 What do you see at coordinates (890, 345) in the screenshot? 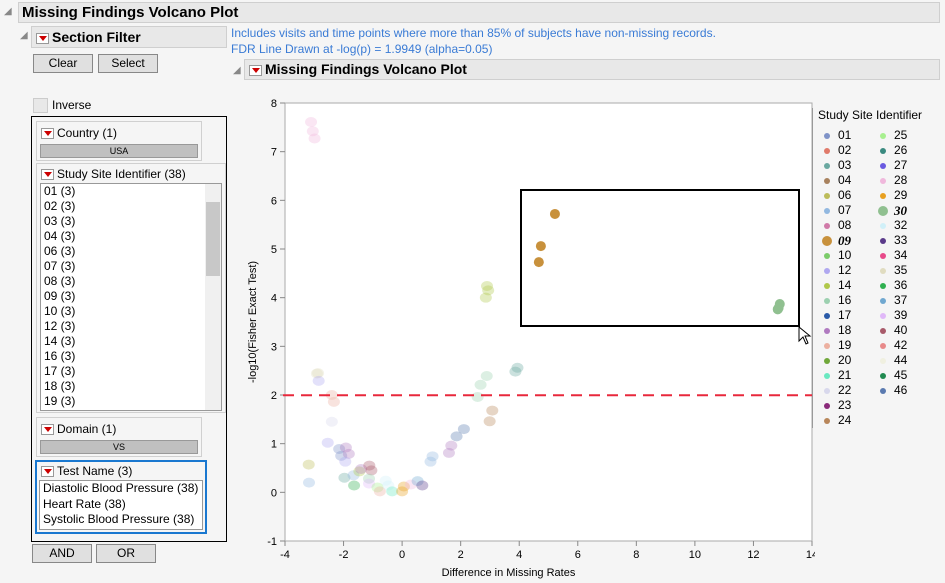
I see `legend-item: 42` at bounding box center [890, 345].